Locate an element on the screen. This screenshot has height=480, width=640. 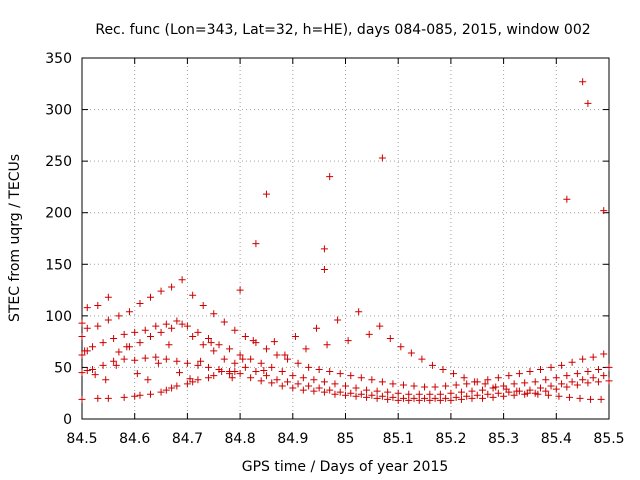
x-tick-label: 84.5 is located at coordinates (81, 439).